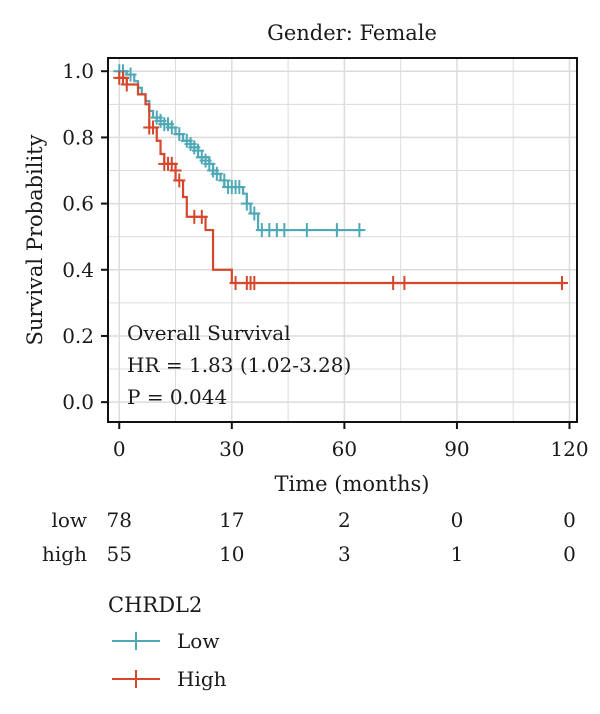 Image resolution: width=600 pixels, height=714 pixels. What do you see at coordinates (155, 605) in the screenshot?
I see `legend-title: CHRDL2` at bounding box center [155, 605].